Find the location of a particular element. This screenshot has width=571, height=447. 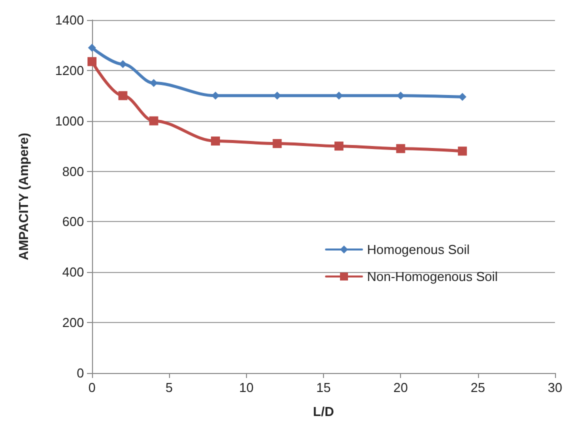

x-tick-label: 25 is located at coordinates (478, 387).